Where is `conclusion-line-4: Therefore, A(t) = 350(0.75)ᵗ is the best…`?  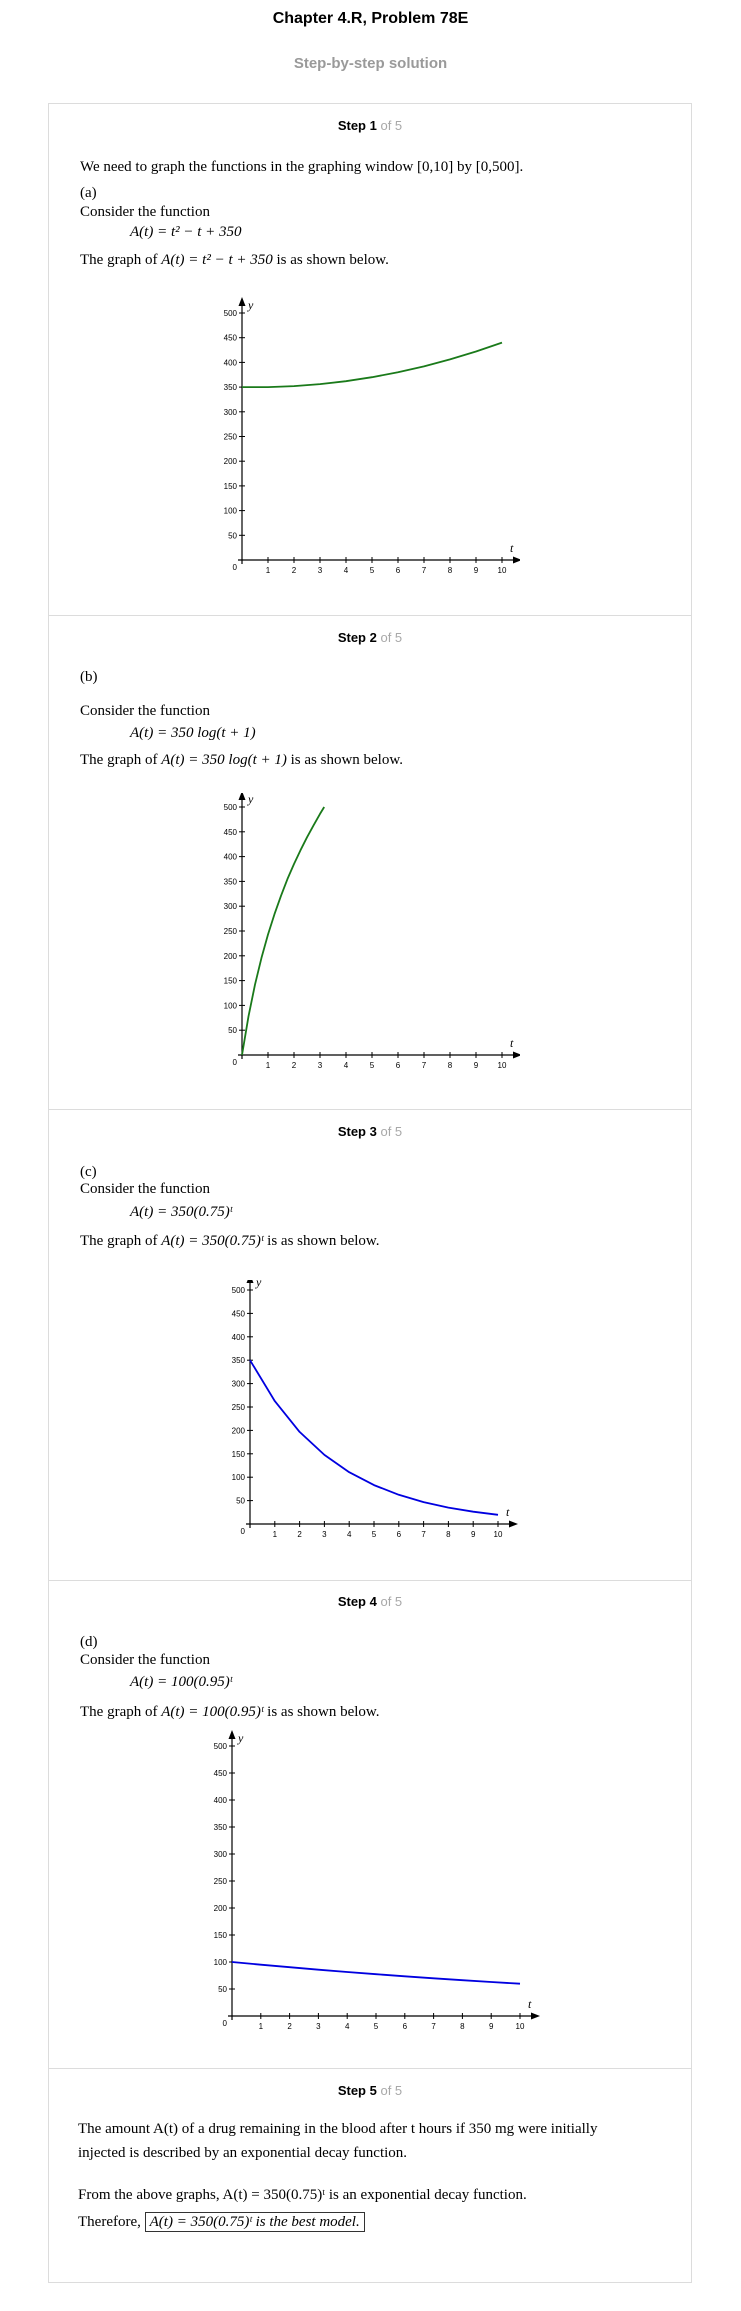
conclusion-line-4: Therefore, A(t) = 350(0.75)ᵗ is the best… is located at coordinates (221, 2222).